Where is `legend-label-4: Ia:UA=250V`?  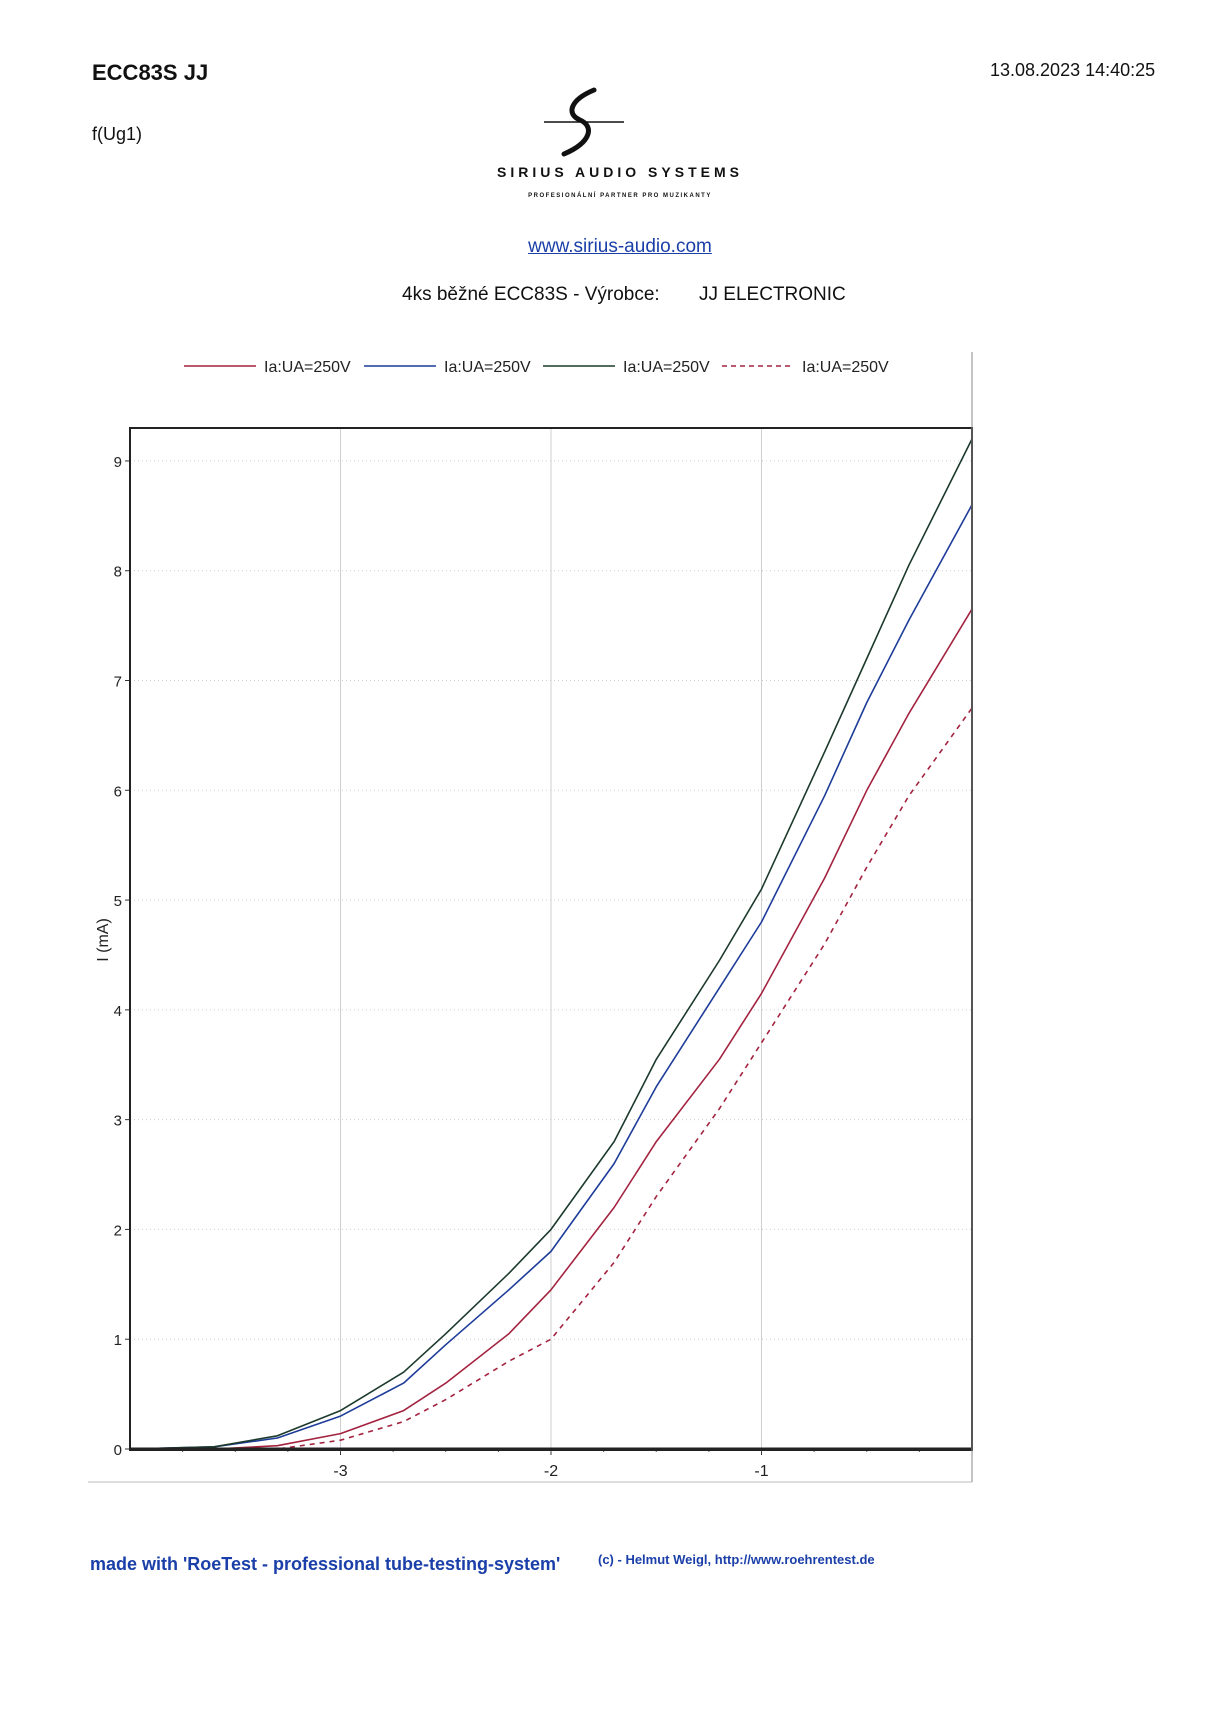 legend-label-4: Ia:UA=250V is located at coordinates (845, 367).